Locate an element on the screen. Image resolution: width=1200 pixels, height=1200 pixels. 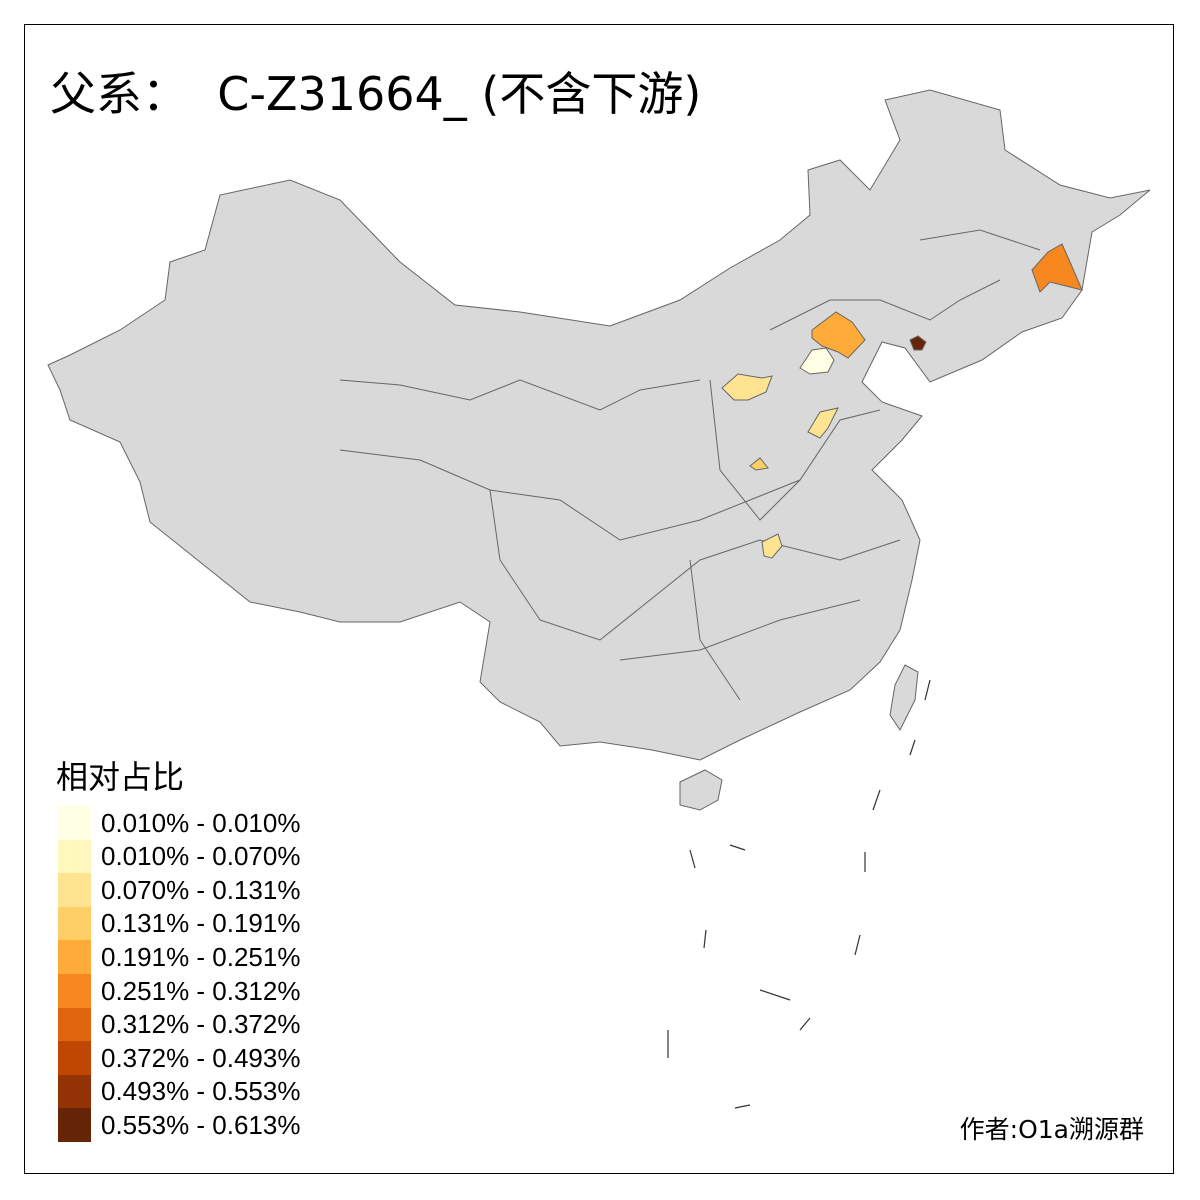
legend-title: 相对占比 is located at coordinates (120, 777).